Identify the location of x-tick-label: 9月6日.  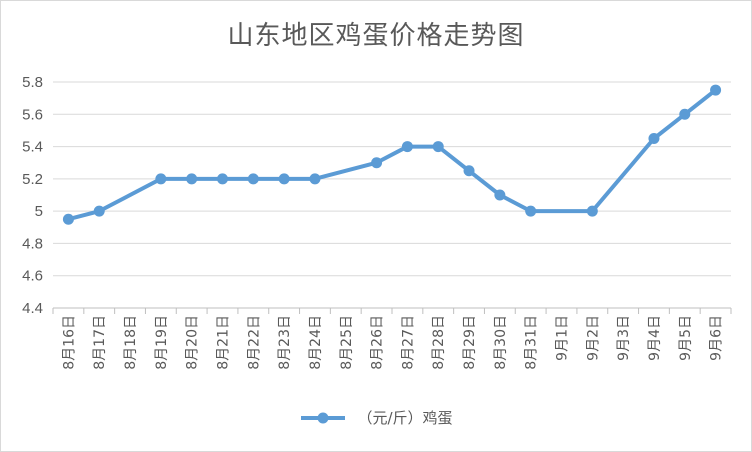
(717, 338).